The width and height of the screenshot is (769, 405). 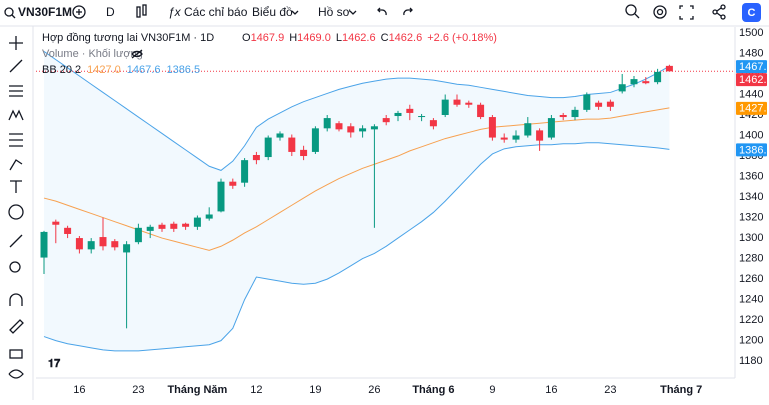 What do you see at coordinates (79, 12) in the screenshot?
I see `compare-button` at bounding box center [79, 12].